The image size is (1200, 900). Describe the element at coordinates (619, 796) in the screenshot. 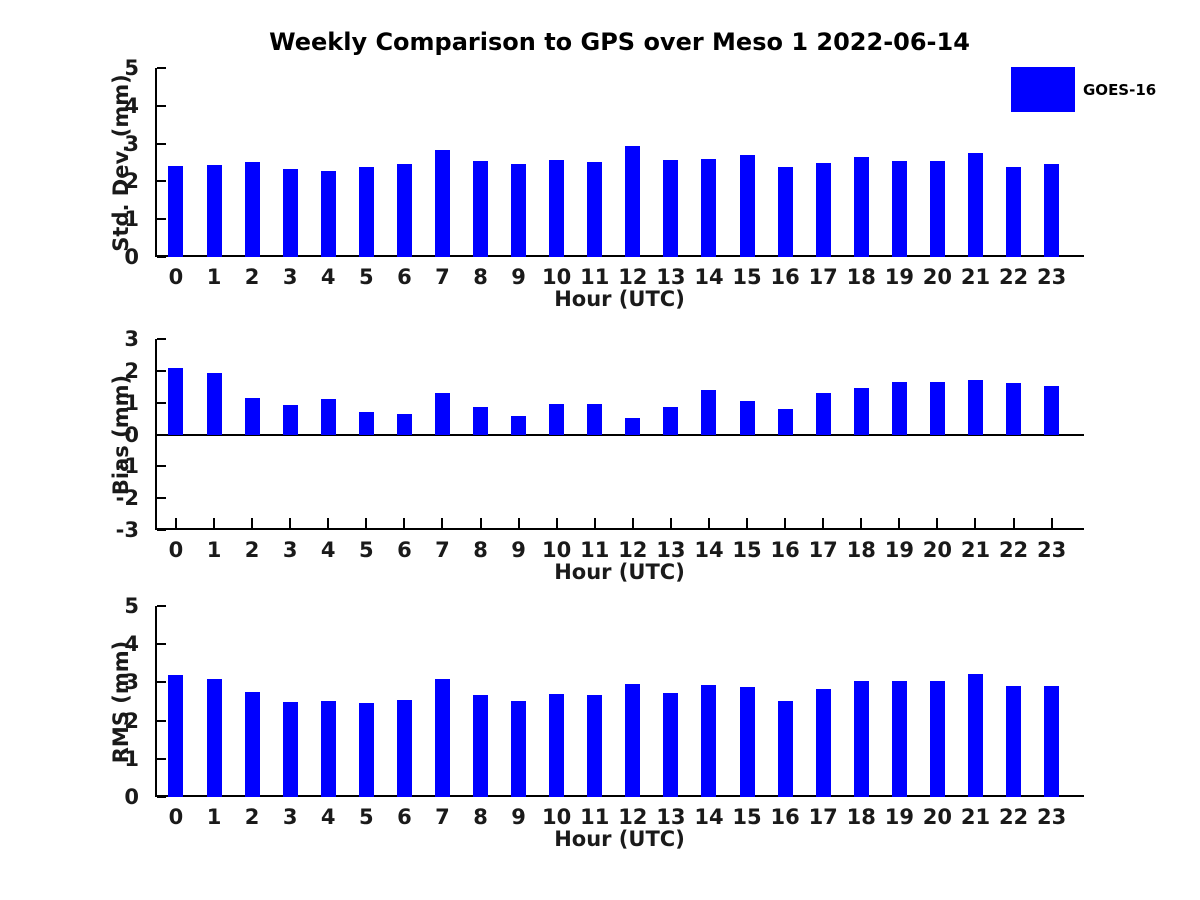

I see `rms-x-axis-line` at that location.